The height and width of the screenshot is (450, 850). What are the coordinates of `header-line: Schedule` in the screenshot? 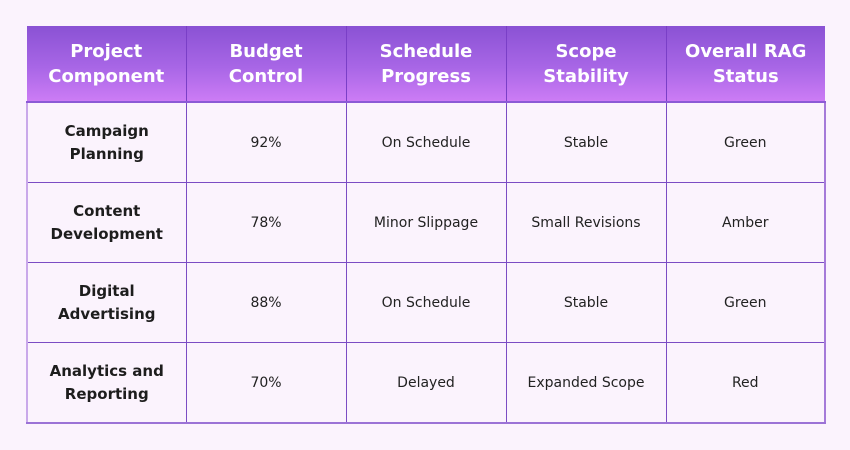 It's located at (426, 51).